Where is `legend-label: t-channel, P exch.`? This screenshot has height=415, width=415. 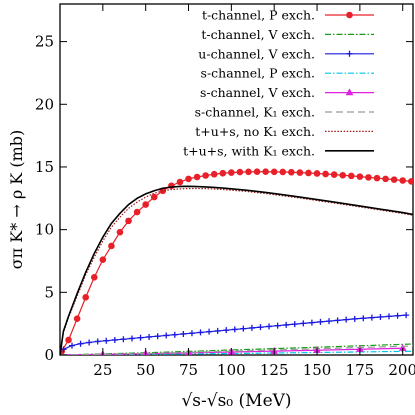
legend-label: t-channel, P exch. is located at coordinates (258, 15).